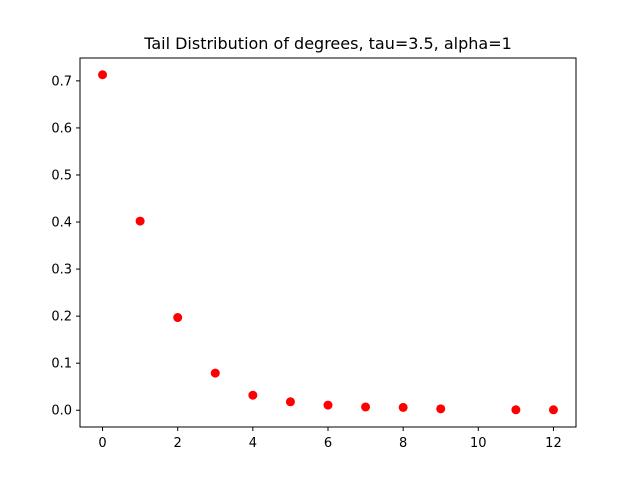 Image resolution: width=640 pixels, height=480 pixels. What do you see at coordinates (102, 443) in the screenshot?
I see `x-tick-label: 0` at bounding box center [102, 443].